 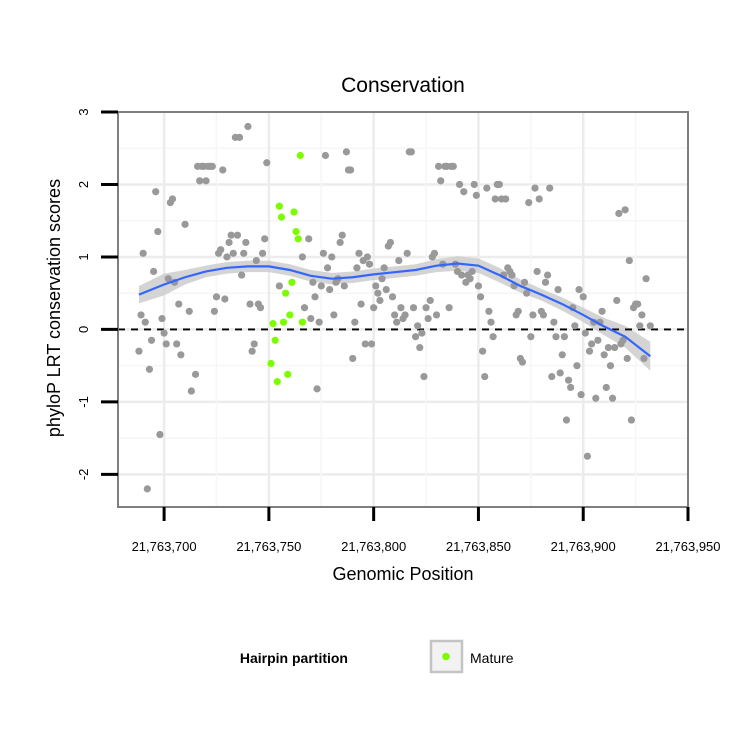 I want to click on smooth-trend-line, so click(x=394, y=310).